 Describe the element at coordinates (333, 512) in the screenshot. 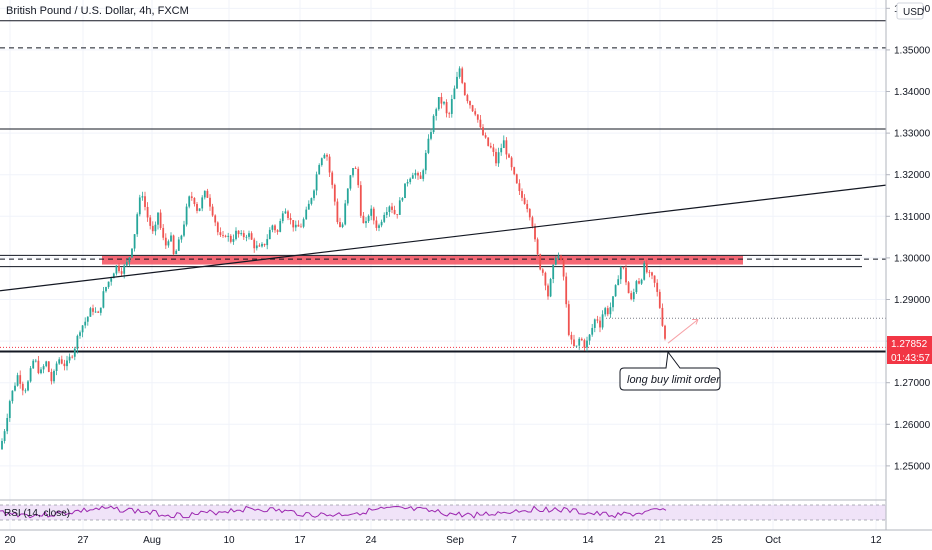

I see `rsi-line` at that location.